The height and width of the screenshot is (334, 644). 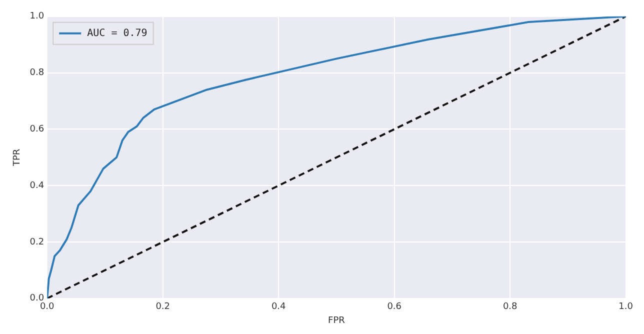 What do you see at coordinates (163, 307) in the screenshot?
I see `x-tick-label: 0.2` at bounding box center [163, 307].